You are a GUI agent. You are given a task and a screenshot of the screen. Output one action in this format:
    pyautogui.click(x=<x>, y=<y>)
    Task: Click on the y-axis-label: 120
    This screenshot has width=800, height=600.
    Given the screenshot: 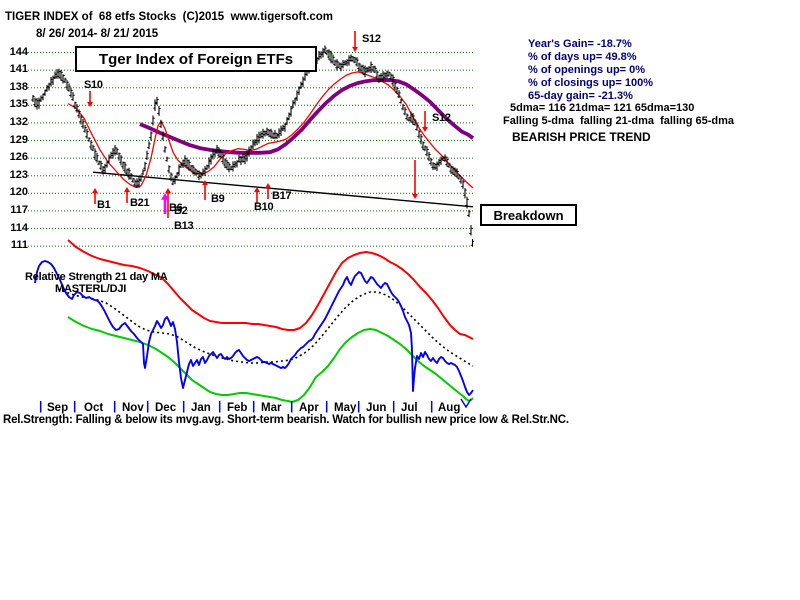 What is the action you would take?
    pyautogui.click(x=18, y=192)
    